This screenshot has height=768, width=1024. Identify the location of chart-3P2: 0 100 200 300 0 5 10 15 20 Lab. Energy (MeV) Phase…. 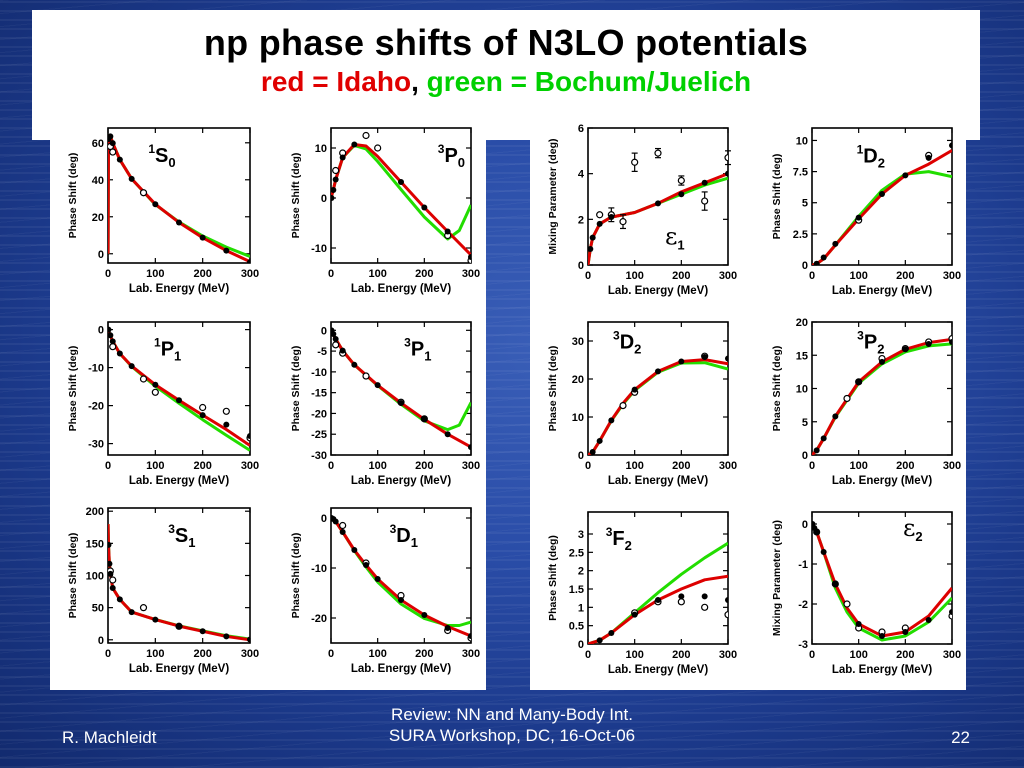
(866, 402).